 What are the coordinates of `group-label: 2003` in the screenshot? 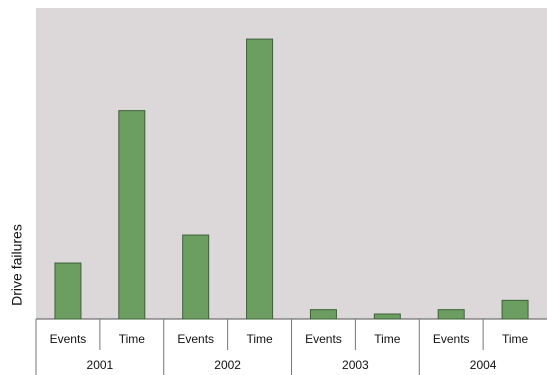 It's located at (355, 365).